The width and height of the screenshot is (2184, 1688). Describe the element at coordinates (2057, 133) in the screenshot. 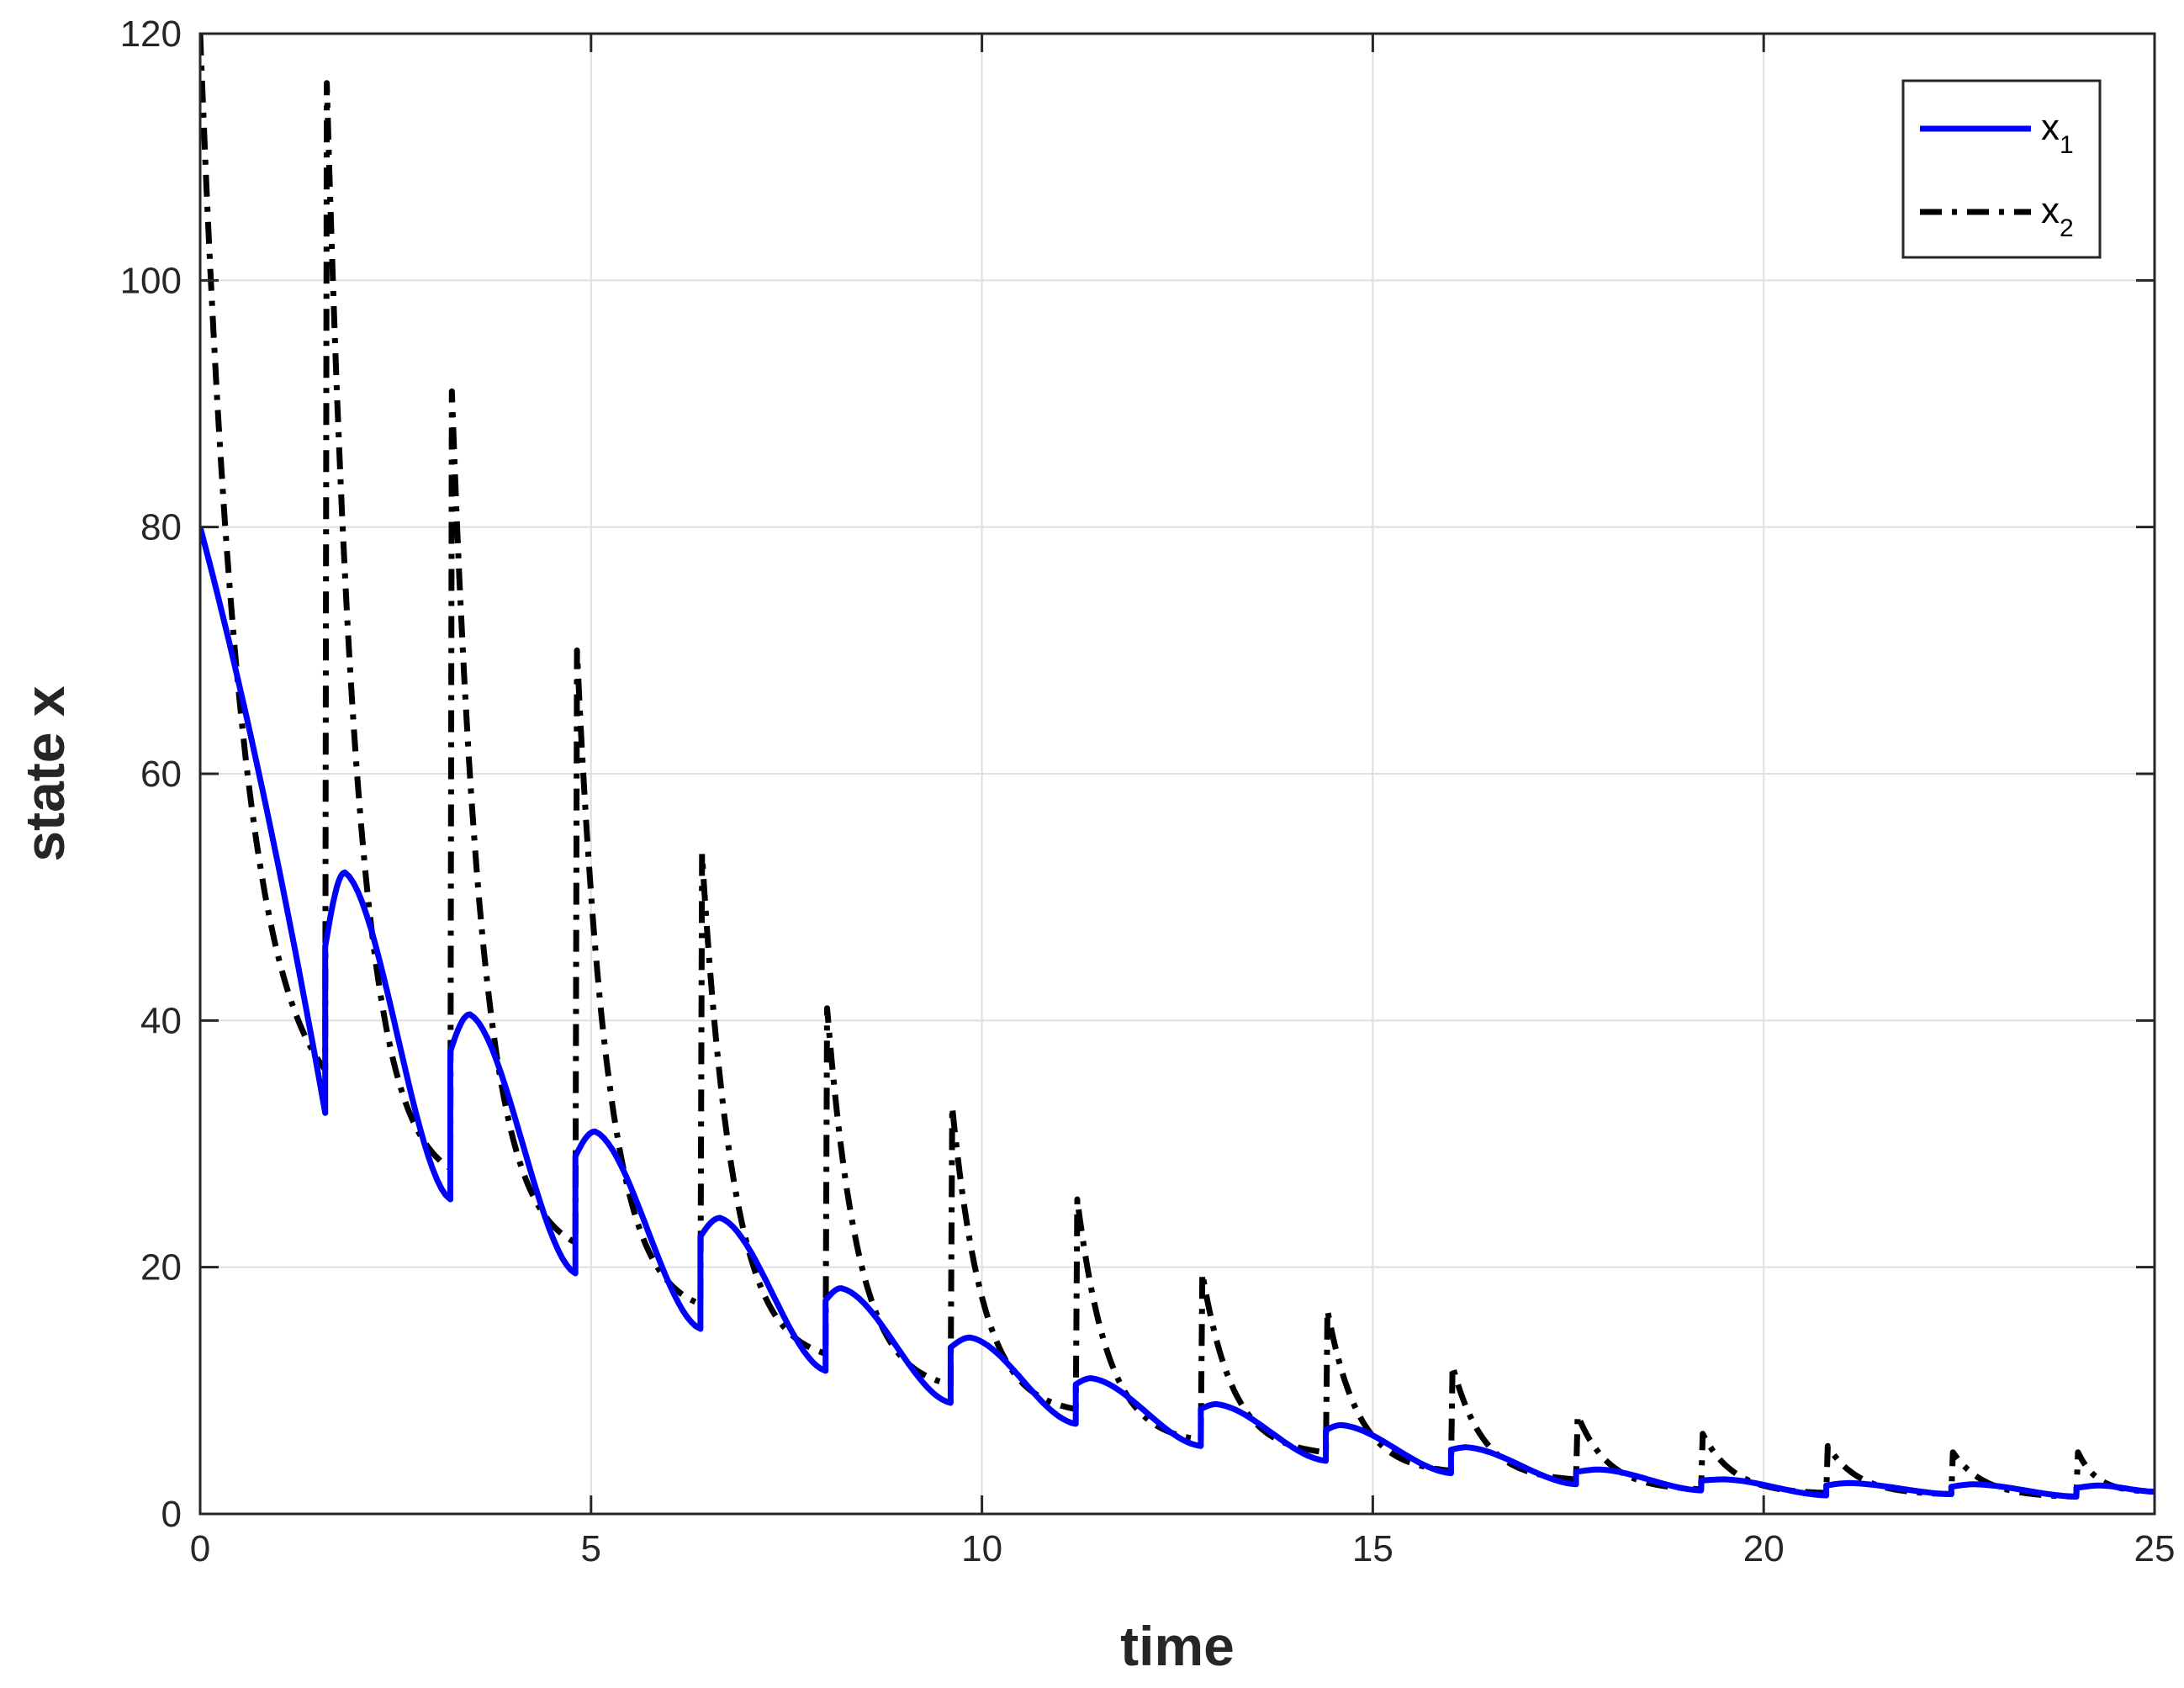

I see `legend-label-x1: x1` at that location.